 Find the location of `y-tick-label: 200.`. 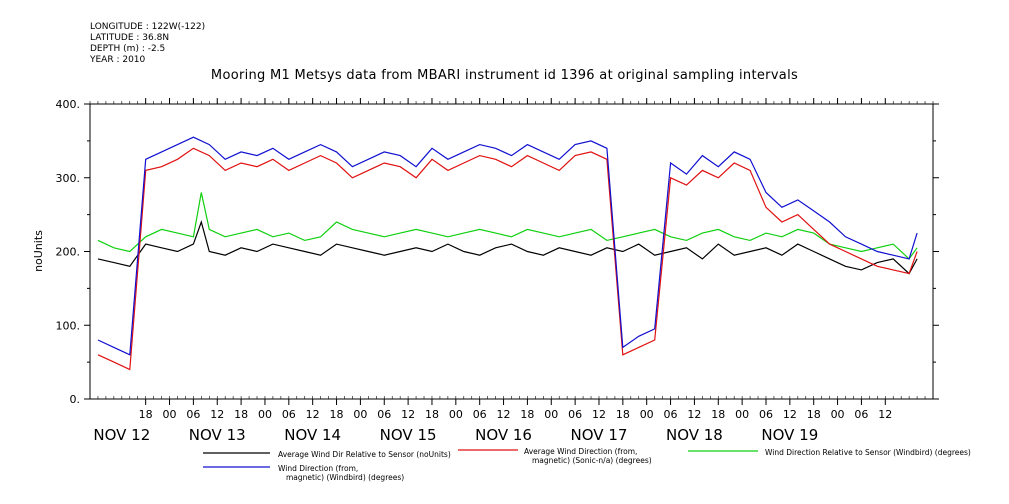

y-tick-label: 200. is located at coordinates (68, 252).